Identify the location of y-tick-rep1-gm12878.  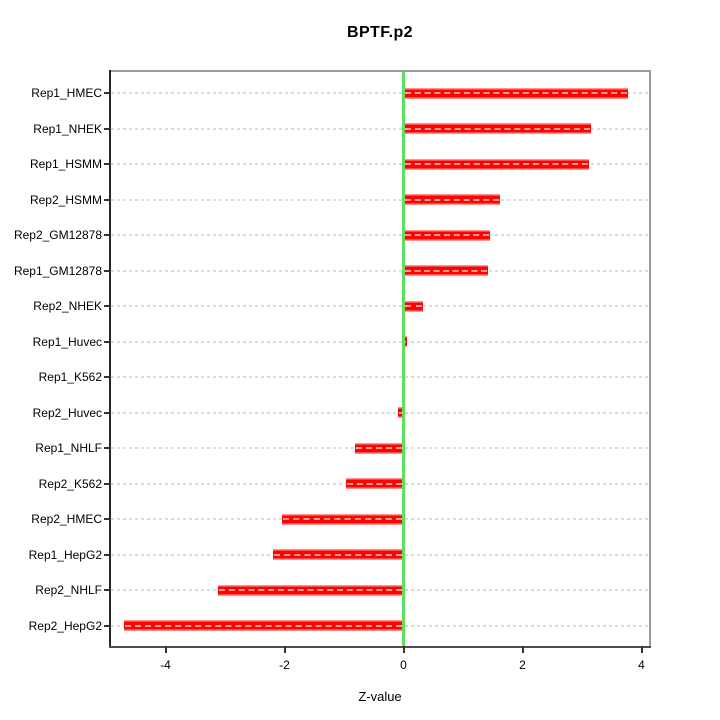
(107, 270).